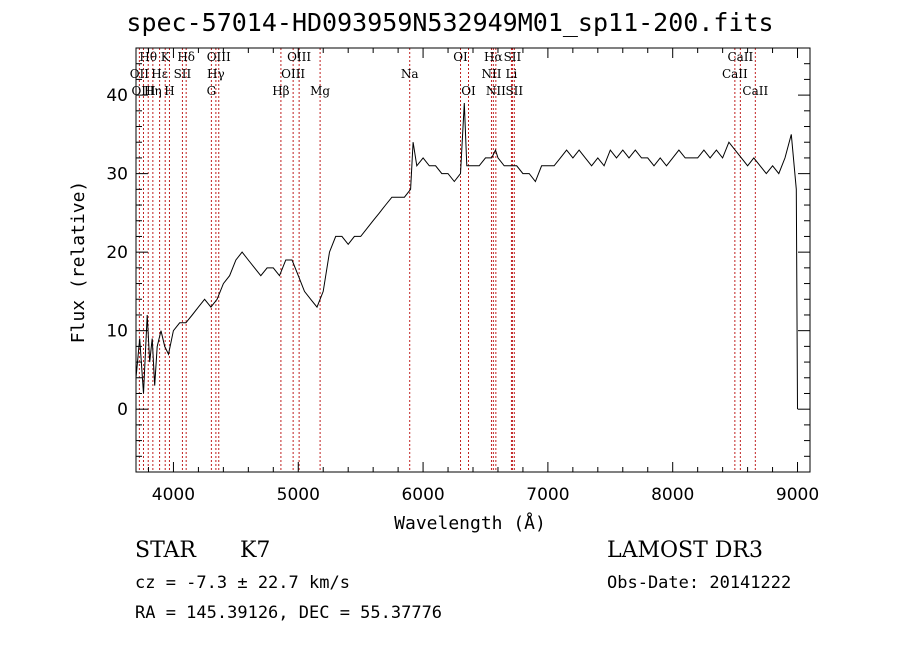 The height and width of the screenshot is (649, 900). Describe the element at coordinates (169, 91) in the screenshot. I see `line-label-7: H` at that location.